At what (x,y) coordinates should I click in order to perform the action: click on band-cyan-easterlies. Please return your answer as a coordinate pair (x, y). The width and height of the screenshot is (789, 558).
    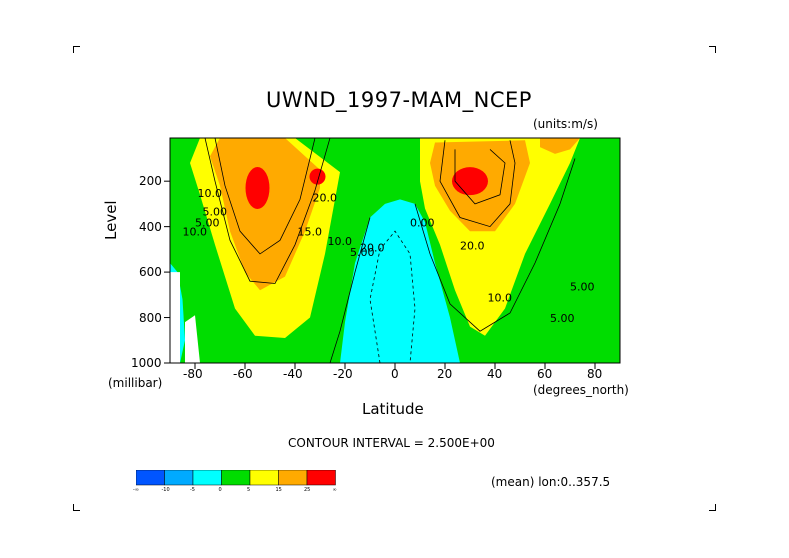
    Looking at the image, I should click on (400, 281).